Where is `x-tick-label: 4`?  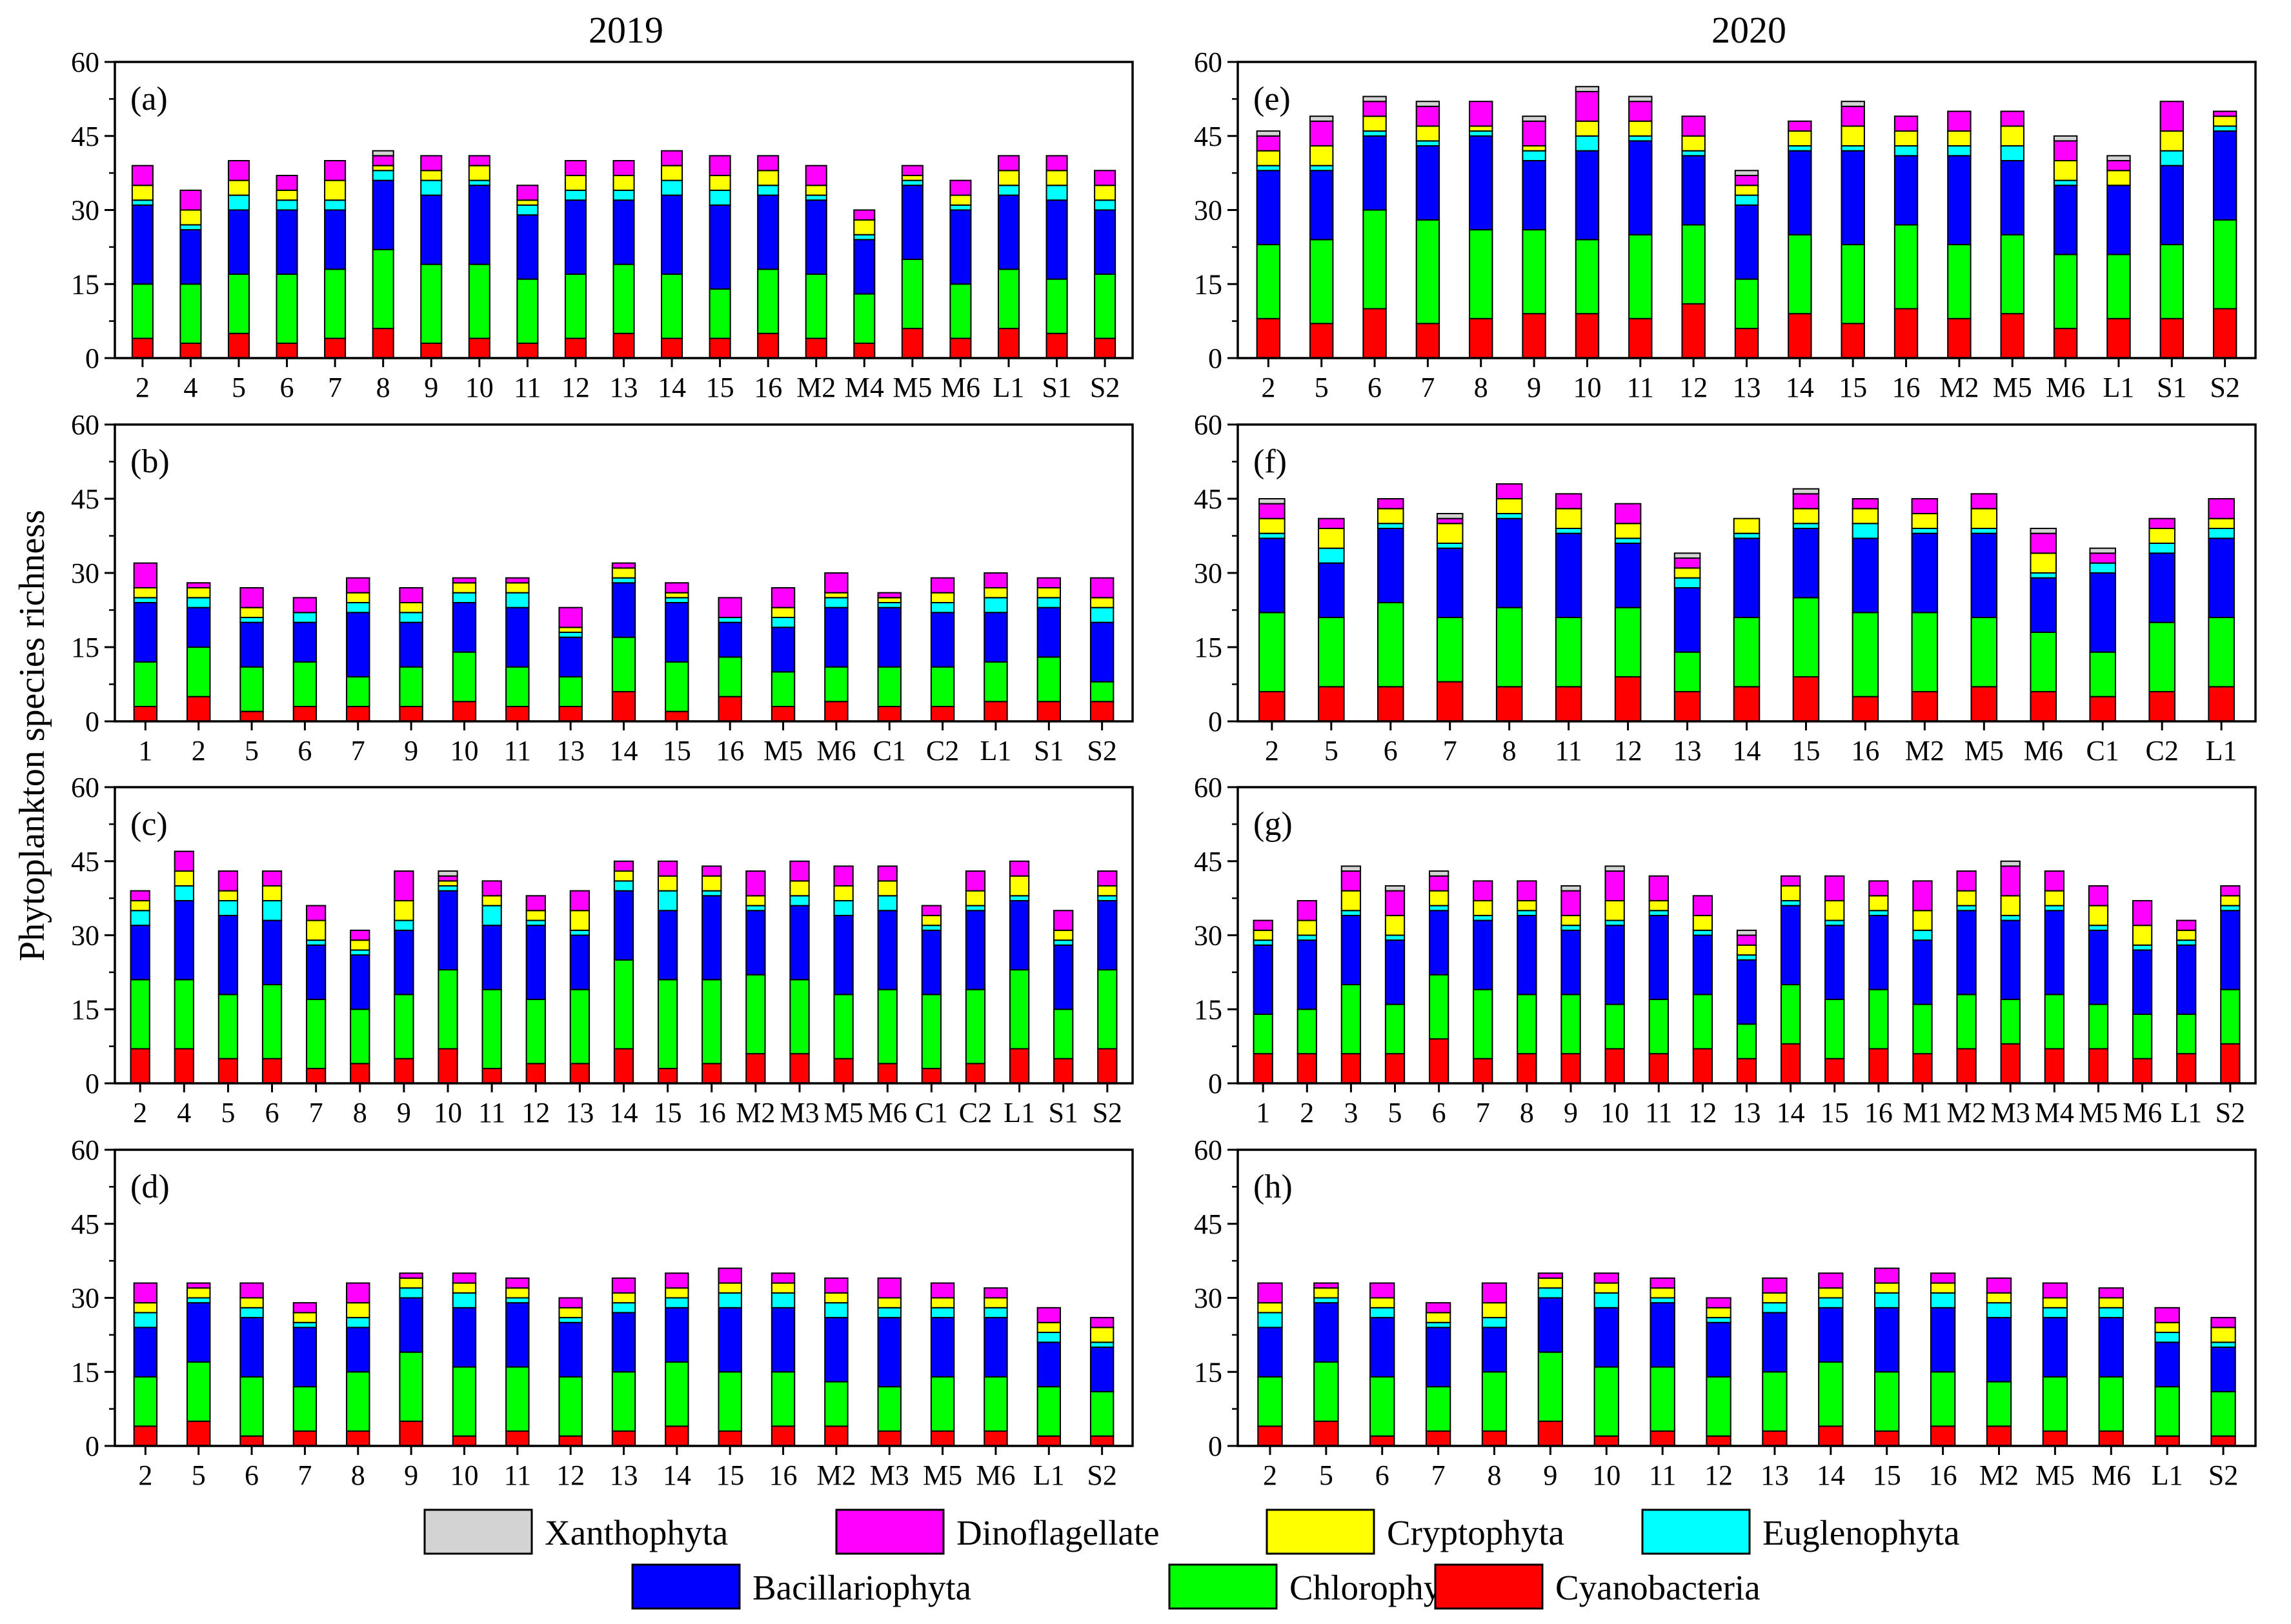 x-tick-label: 4 is located at coordinates (190, 387).